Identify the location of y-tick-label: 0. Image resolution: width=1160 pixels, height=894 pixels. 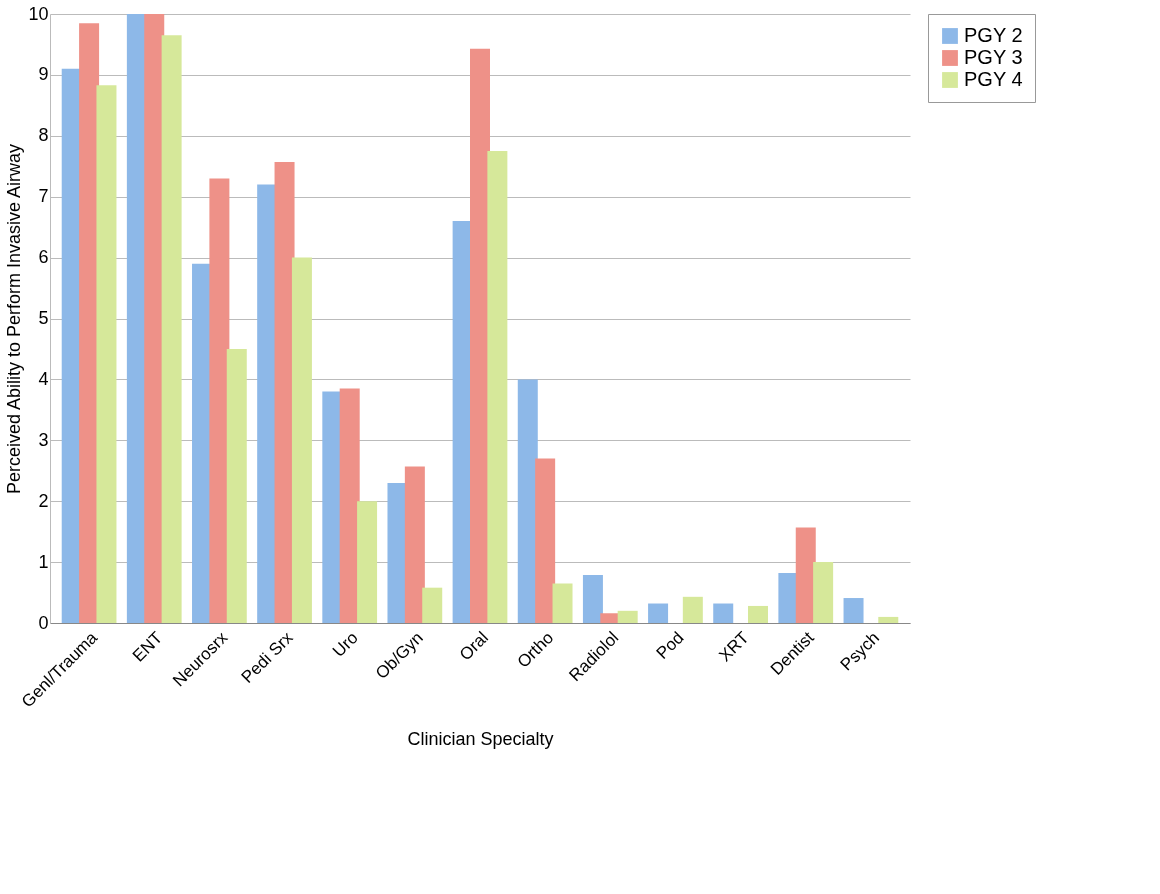
(43, 622).